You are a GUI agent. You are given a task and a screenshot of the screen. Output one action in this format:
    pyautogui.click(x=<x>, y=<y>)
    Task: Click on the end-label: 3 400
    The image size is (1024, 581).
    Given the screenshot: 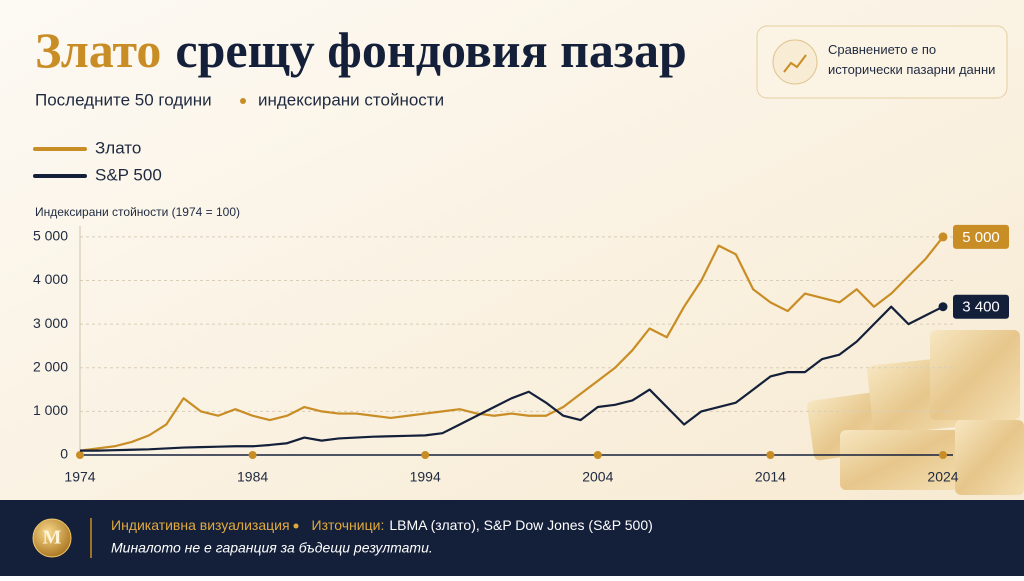 What is the action you would take?
    pyautogui.click(x=981, y=307)
    